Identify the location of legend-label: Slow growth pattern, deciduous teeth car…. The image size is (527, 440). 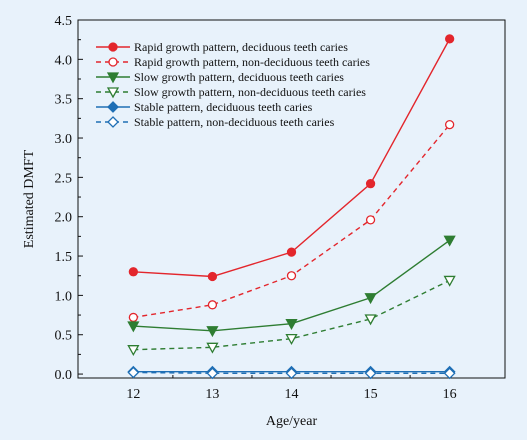
(239, 77).